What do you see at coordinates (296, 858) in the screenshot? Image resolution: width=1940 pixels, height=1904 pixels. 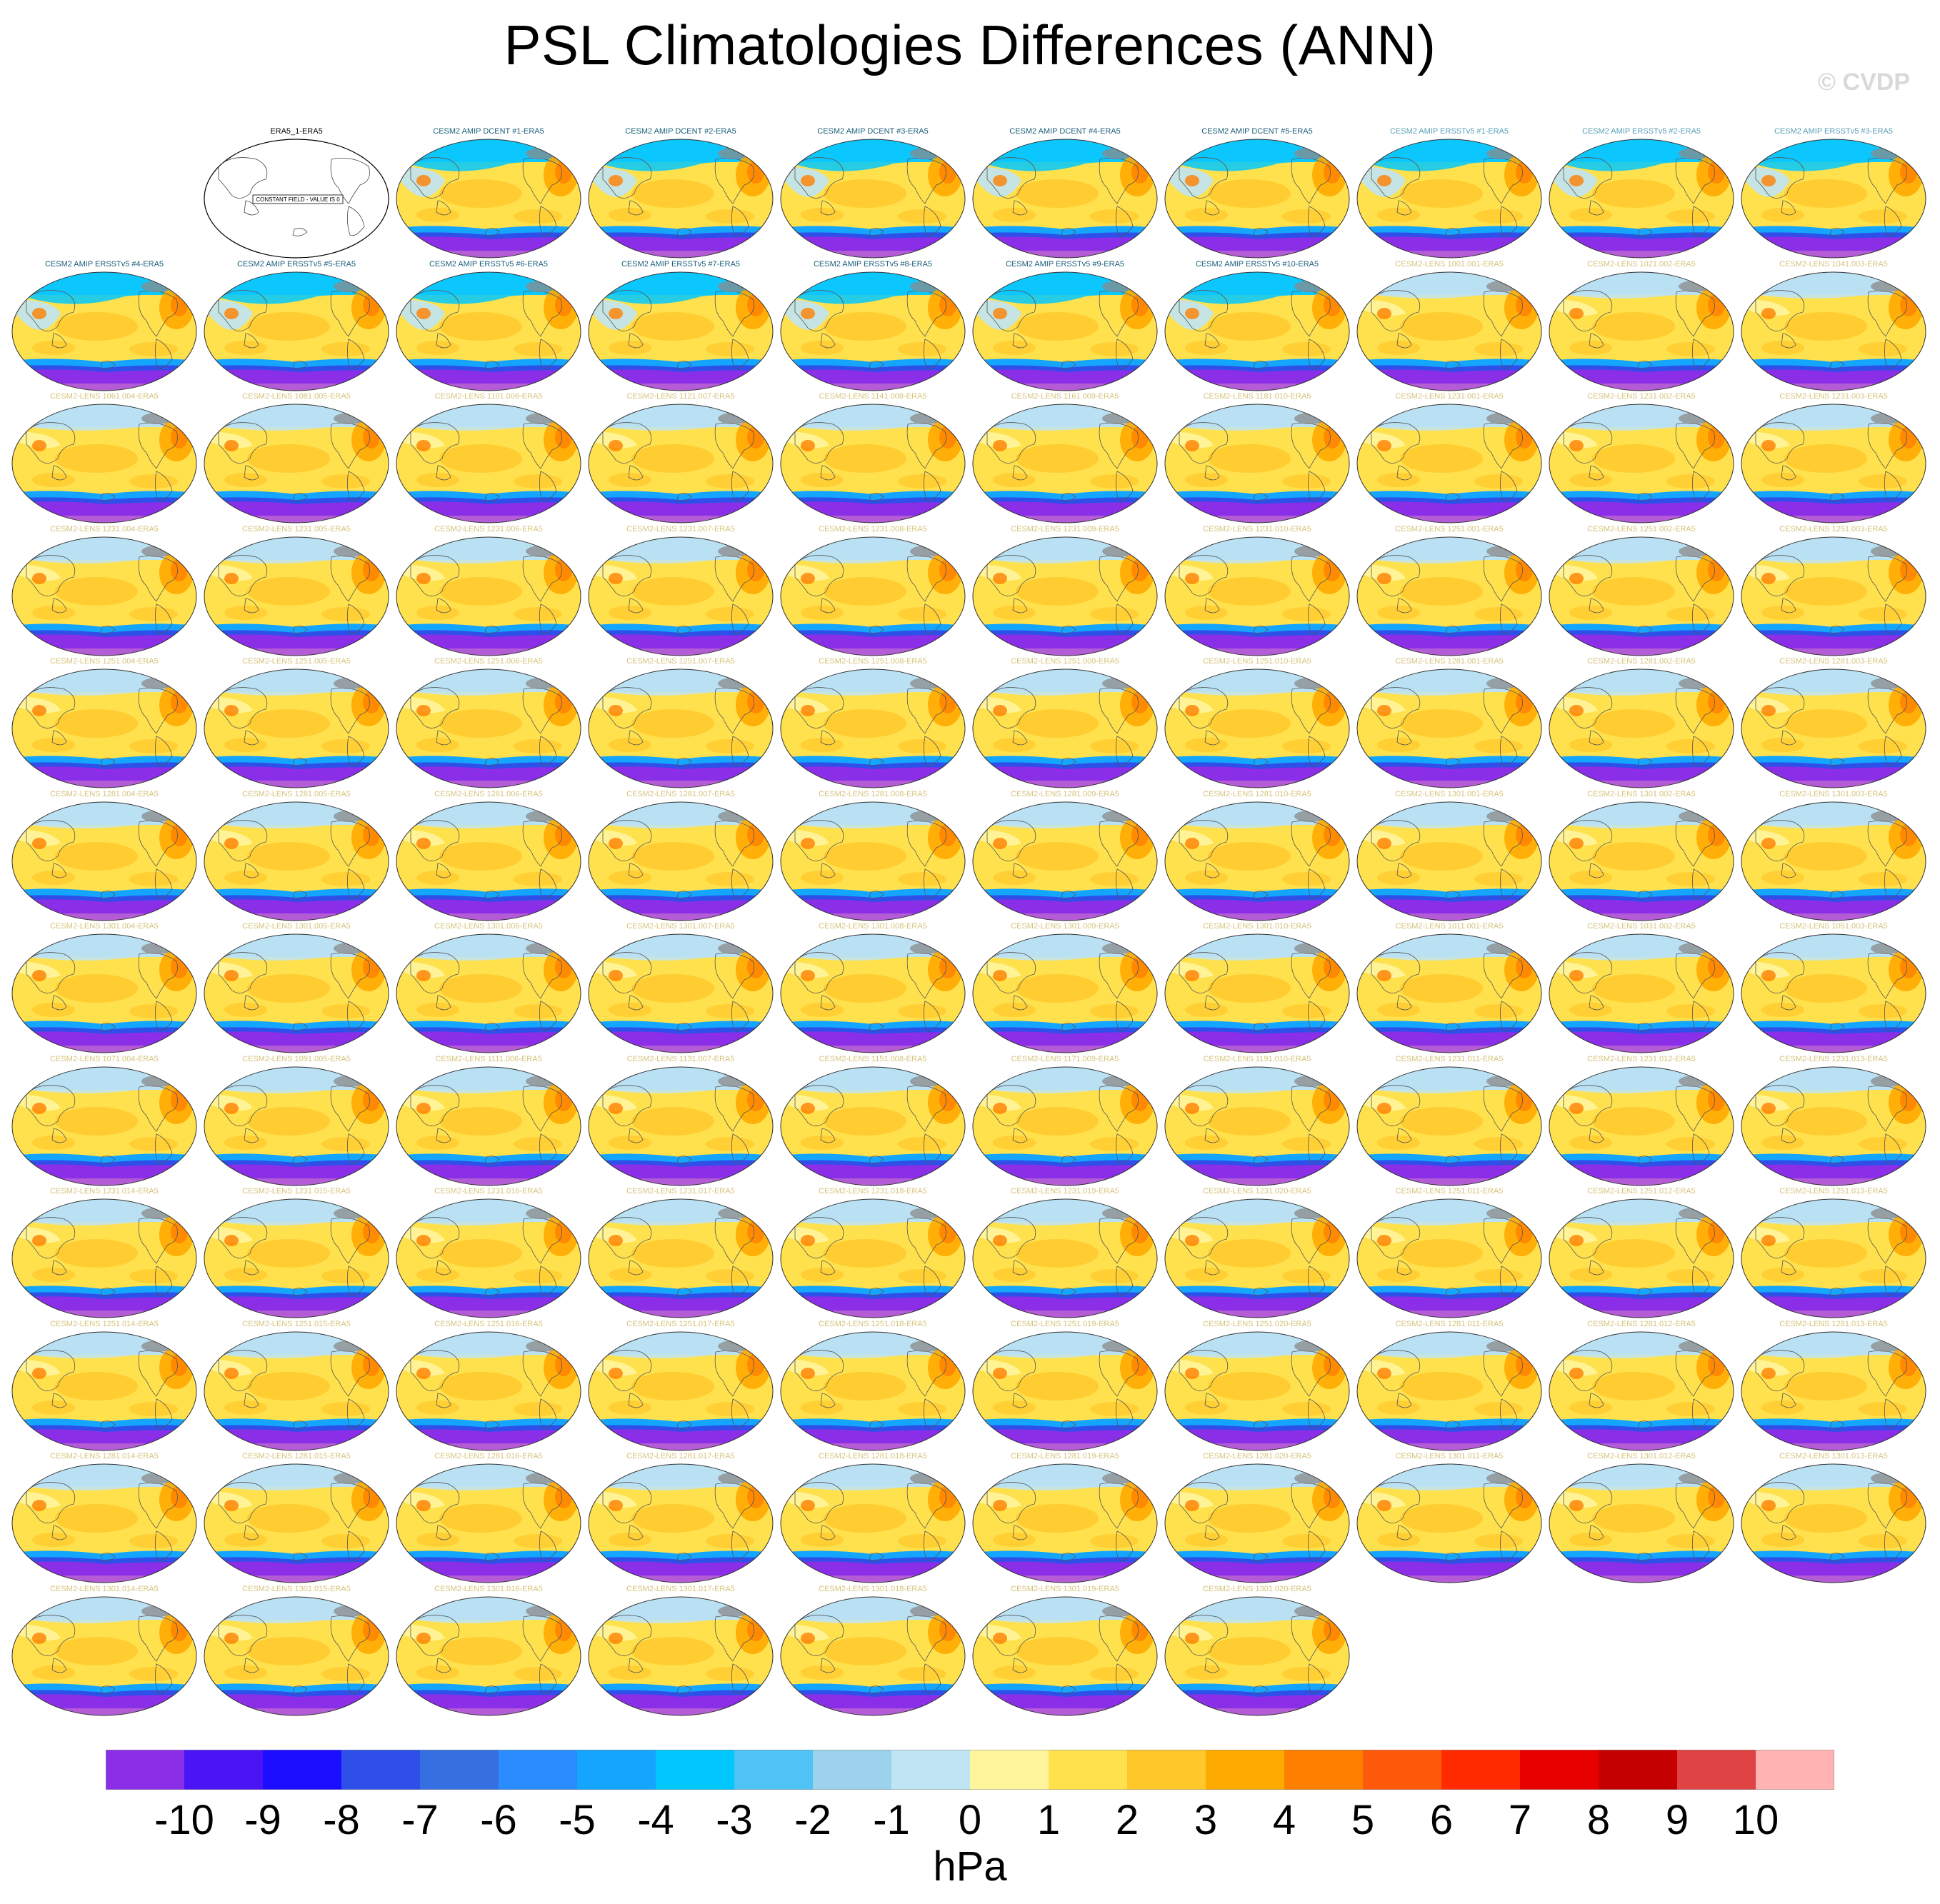 I see `map-panel: CESM2-LENS 1281.005-ERA5` at bounding box center [296, 858].